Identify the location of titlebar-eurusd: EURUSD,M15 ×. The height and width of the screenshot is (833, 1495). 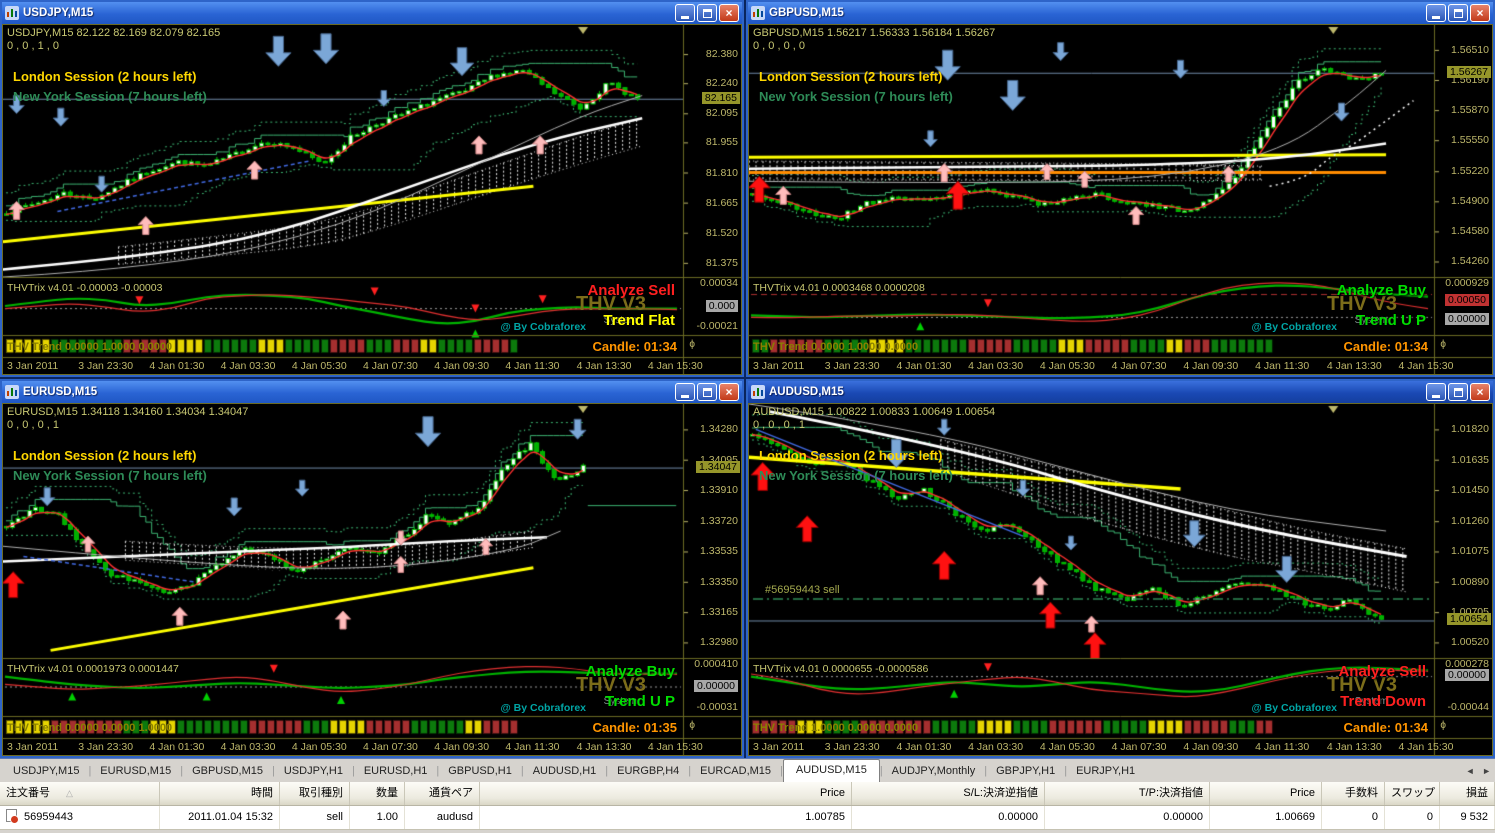
(372, 392).